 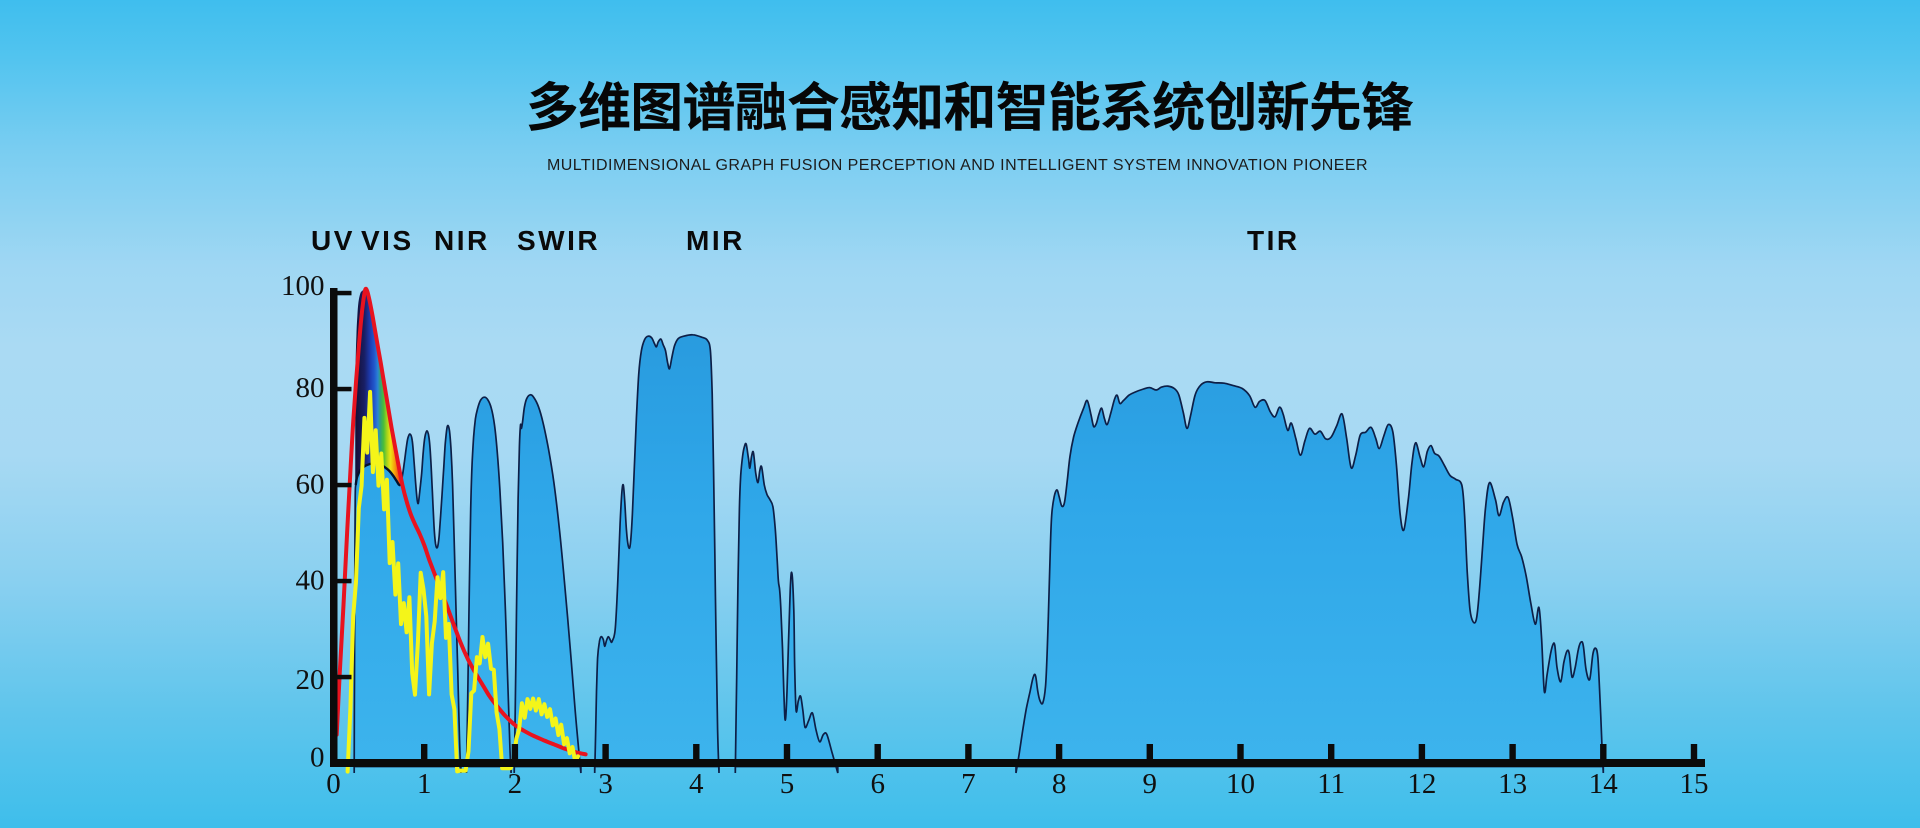 What do you see at coordinates (1331, 784) in the screenshot?
I see `svg-text: 11` at bounding box center [1331, 784].